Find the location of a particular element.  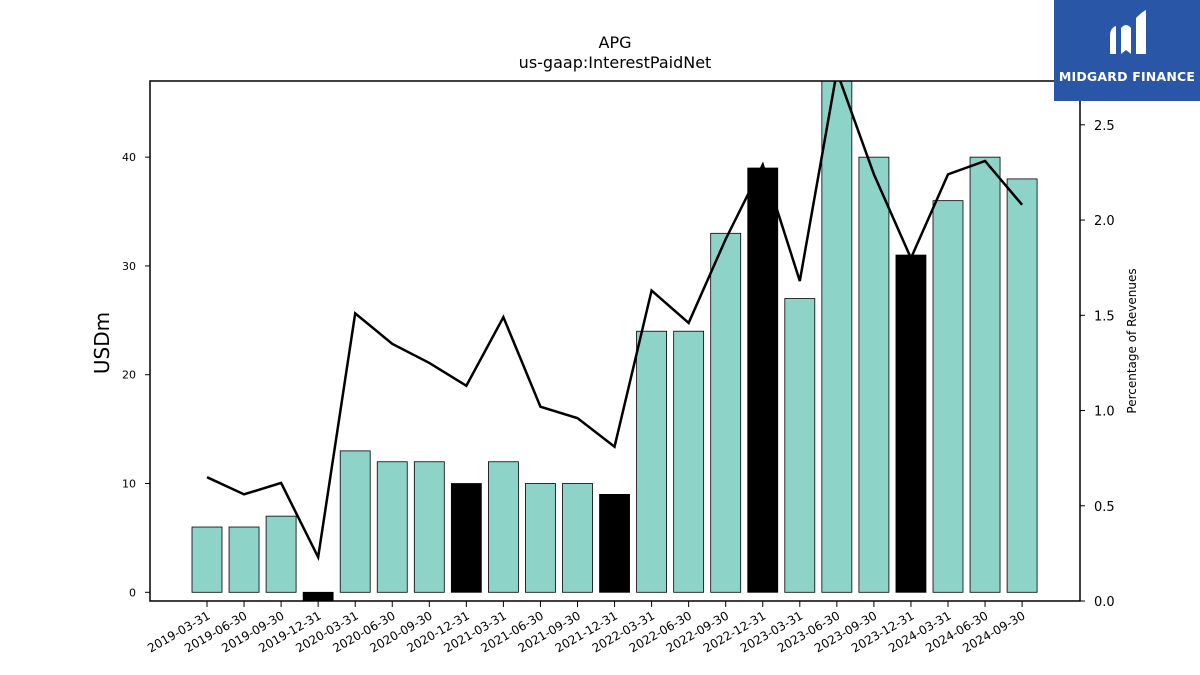

chart-subtitle: us-gaap:InterestPaidNet is located at coordinates (615, 62).